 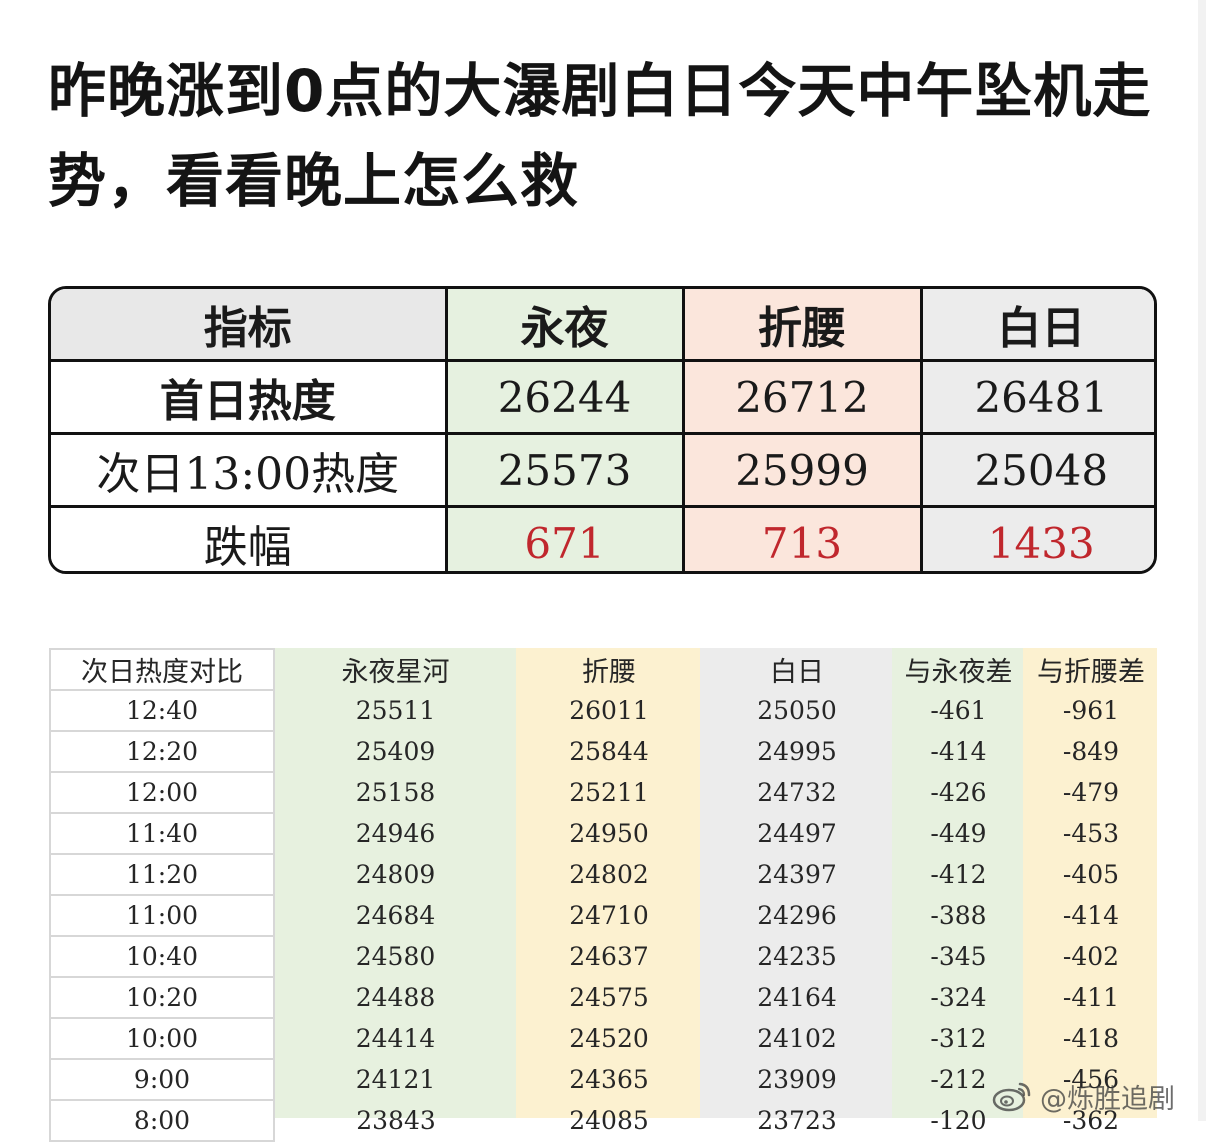 What do you see at coordinates (1091, 915) in the screenshot?
I see `timeline-cell-diff-zheyao: -414` at bounding box center [1091, 915].